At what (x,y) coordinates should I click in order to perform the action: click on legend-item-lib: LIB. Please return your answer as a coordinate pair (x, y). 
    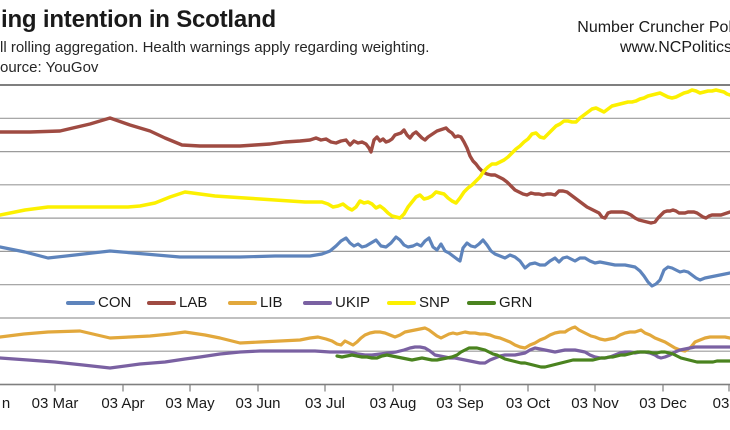
    Looking at the image, I should click on (255, 302).